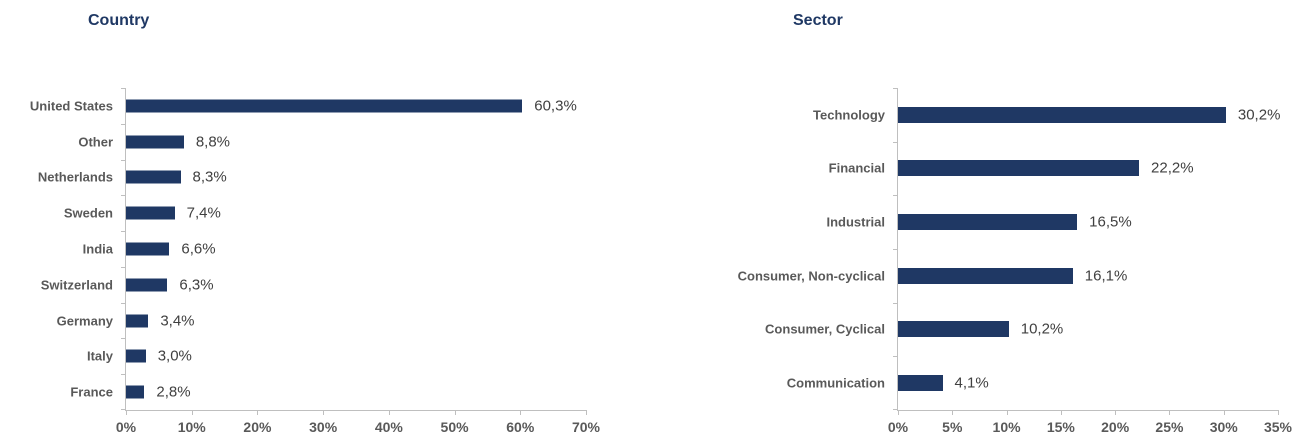 The width and height of the screenshot is (1305, 445). What do you see at coordinates (520, 427) in the screenshot?
I see `x-axis-tick-label: 60%` at bounding box center [520, 427].